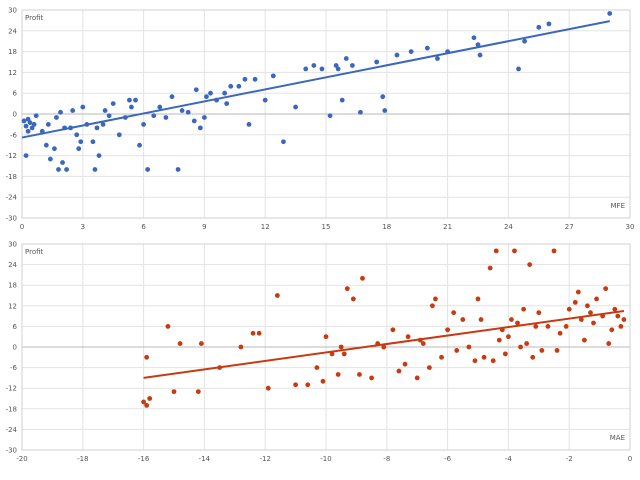  Describe the element at coordinates (448, 459) in the screenshot. I see `x-tick-label: -6` at that location.